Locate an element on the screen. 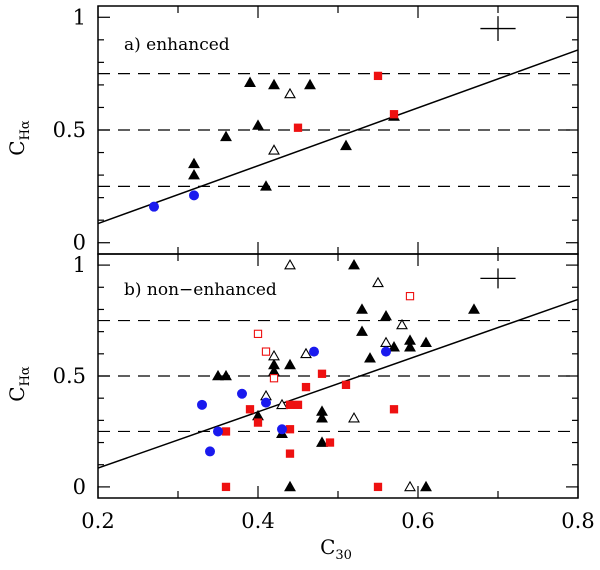 The image size is (600, 570). x-axis-label-sub: 30 is located at coordinates (343, 555).